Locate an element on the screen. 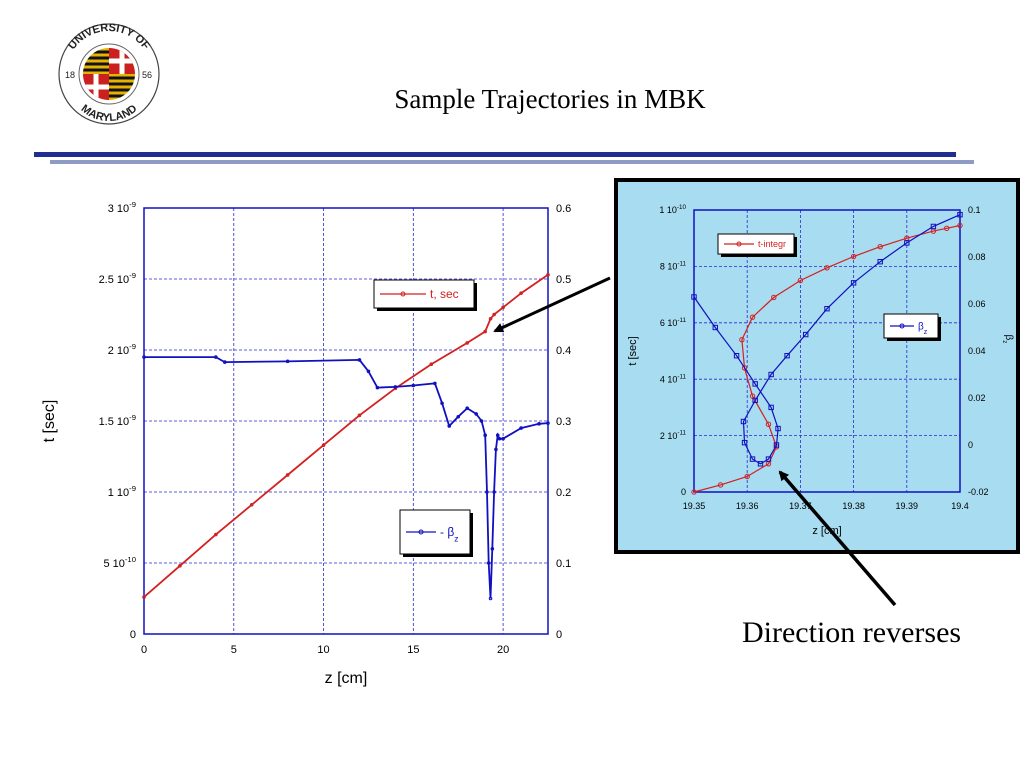  legend-label: t, sec is located at coordinates (444, 294).